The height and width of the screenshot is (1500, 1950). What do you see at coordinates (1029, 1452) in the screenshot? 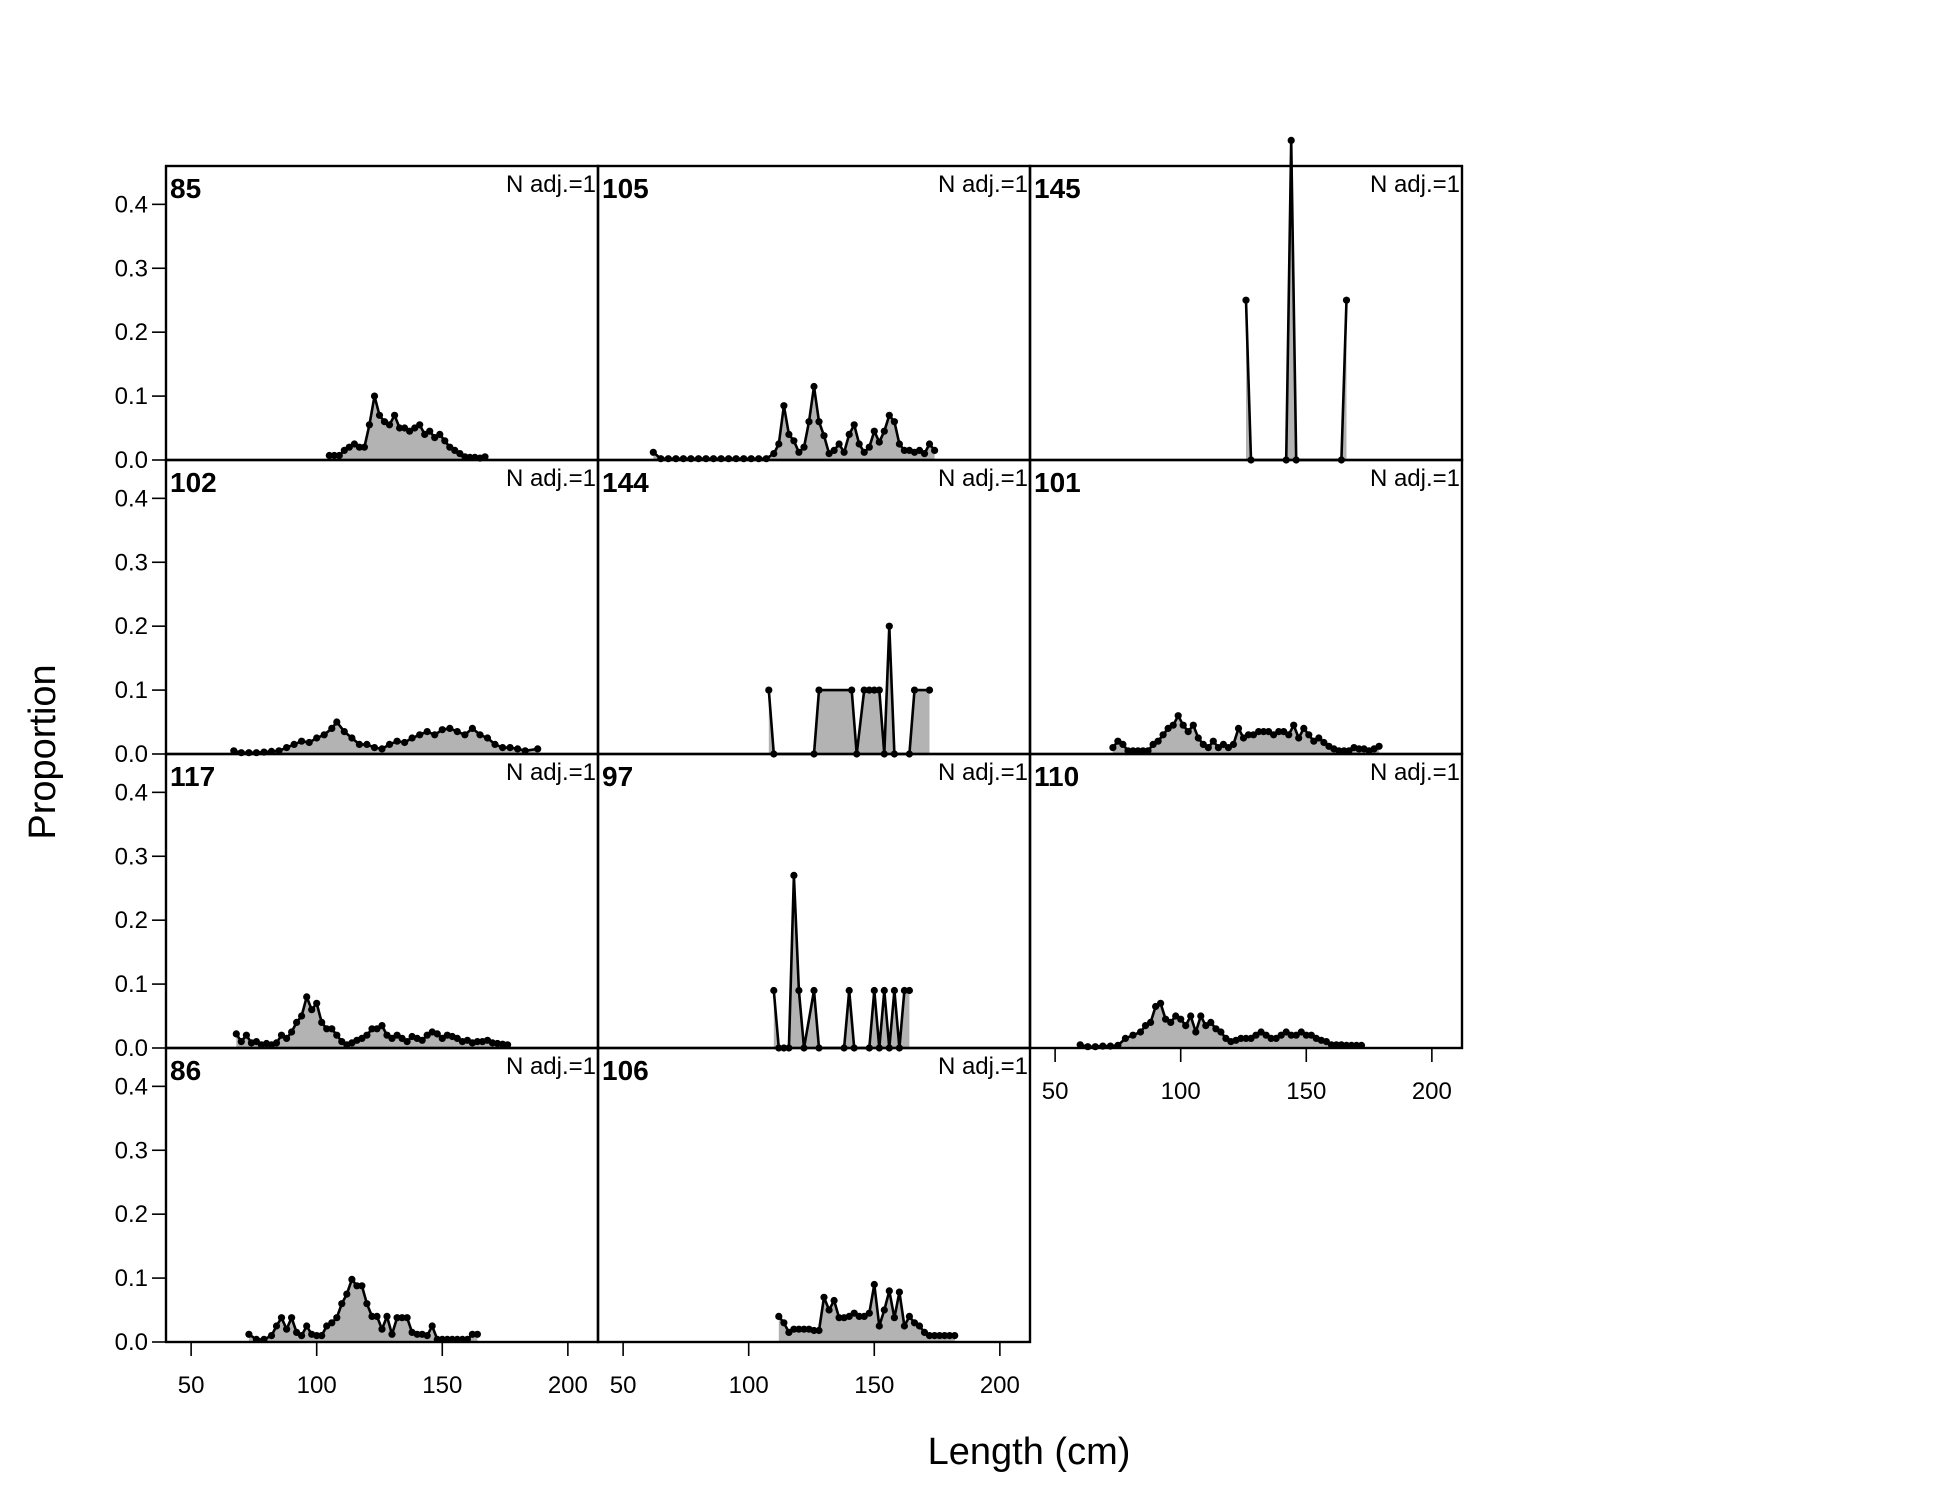
I see `x-axis-label: Length (cm)` at bounding box center [1029, 1452].